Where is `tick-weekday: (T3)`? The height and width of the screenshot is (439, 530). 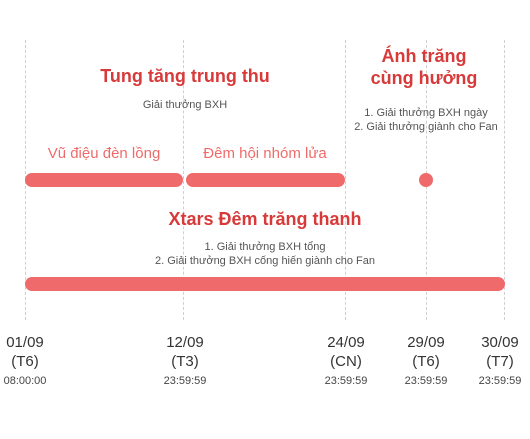 tick-weekday: (T3) is located at coordinates (185, 361).